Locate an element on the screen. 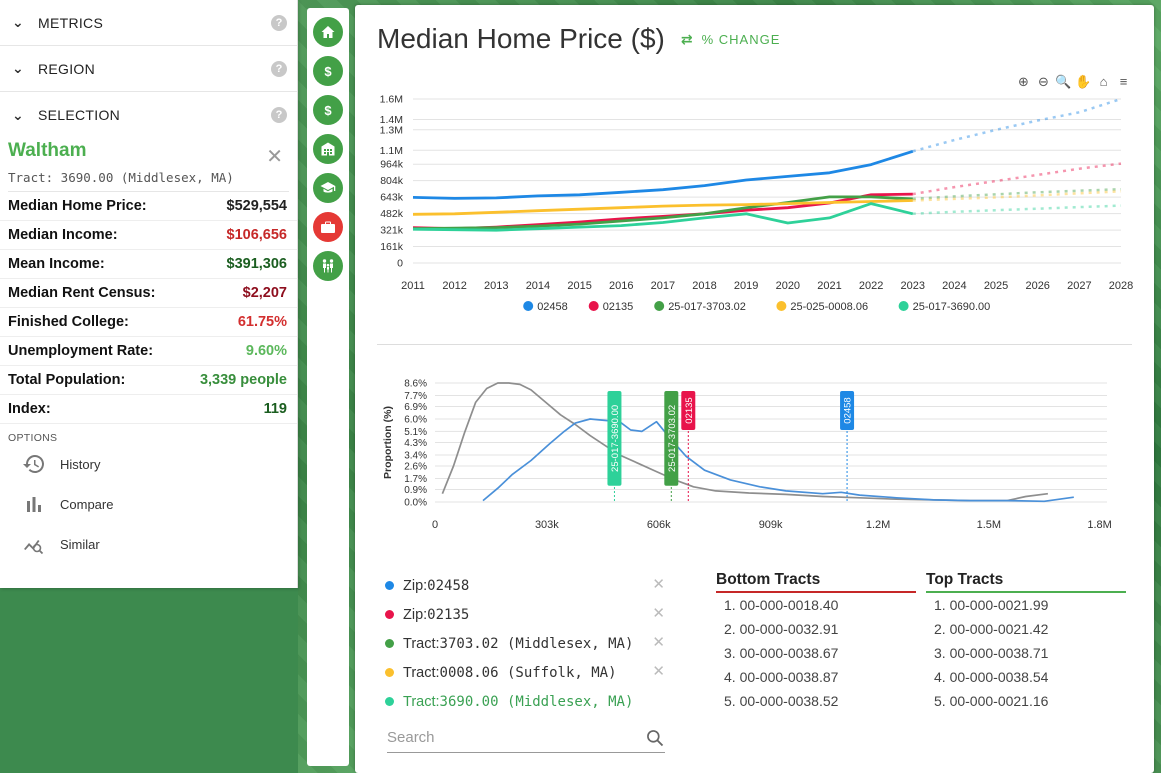 This screenshot has width=1161, height=773. x-tick-label: 1.2M is located at coordinates (878, 525).